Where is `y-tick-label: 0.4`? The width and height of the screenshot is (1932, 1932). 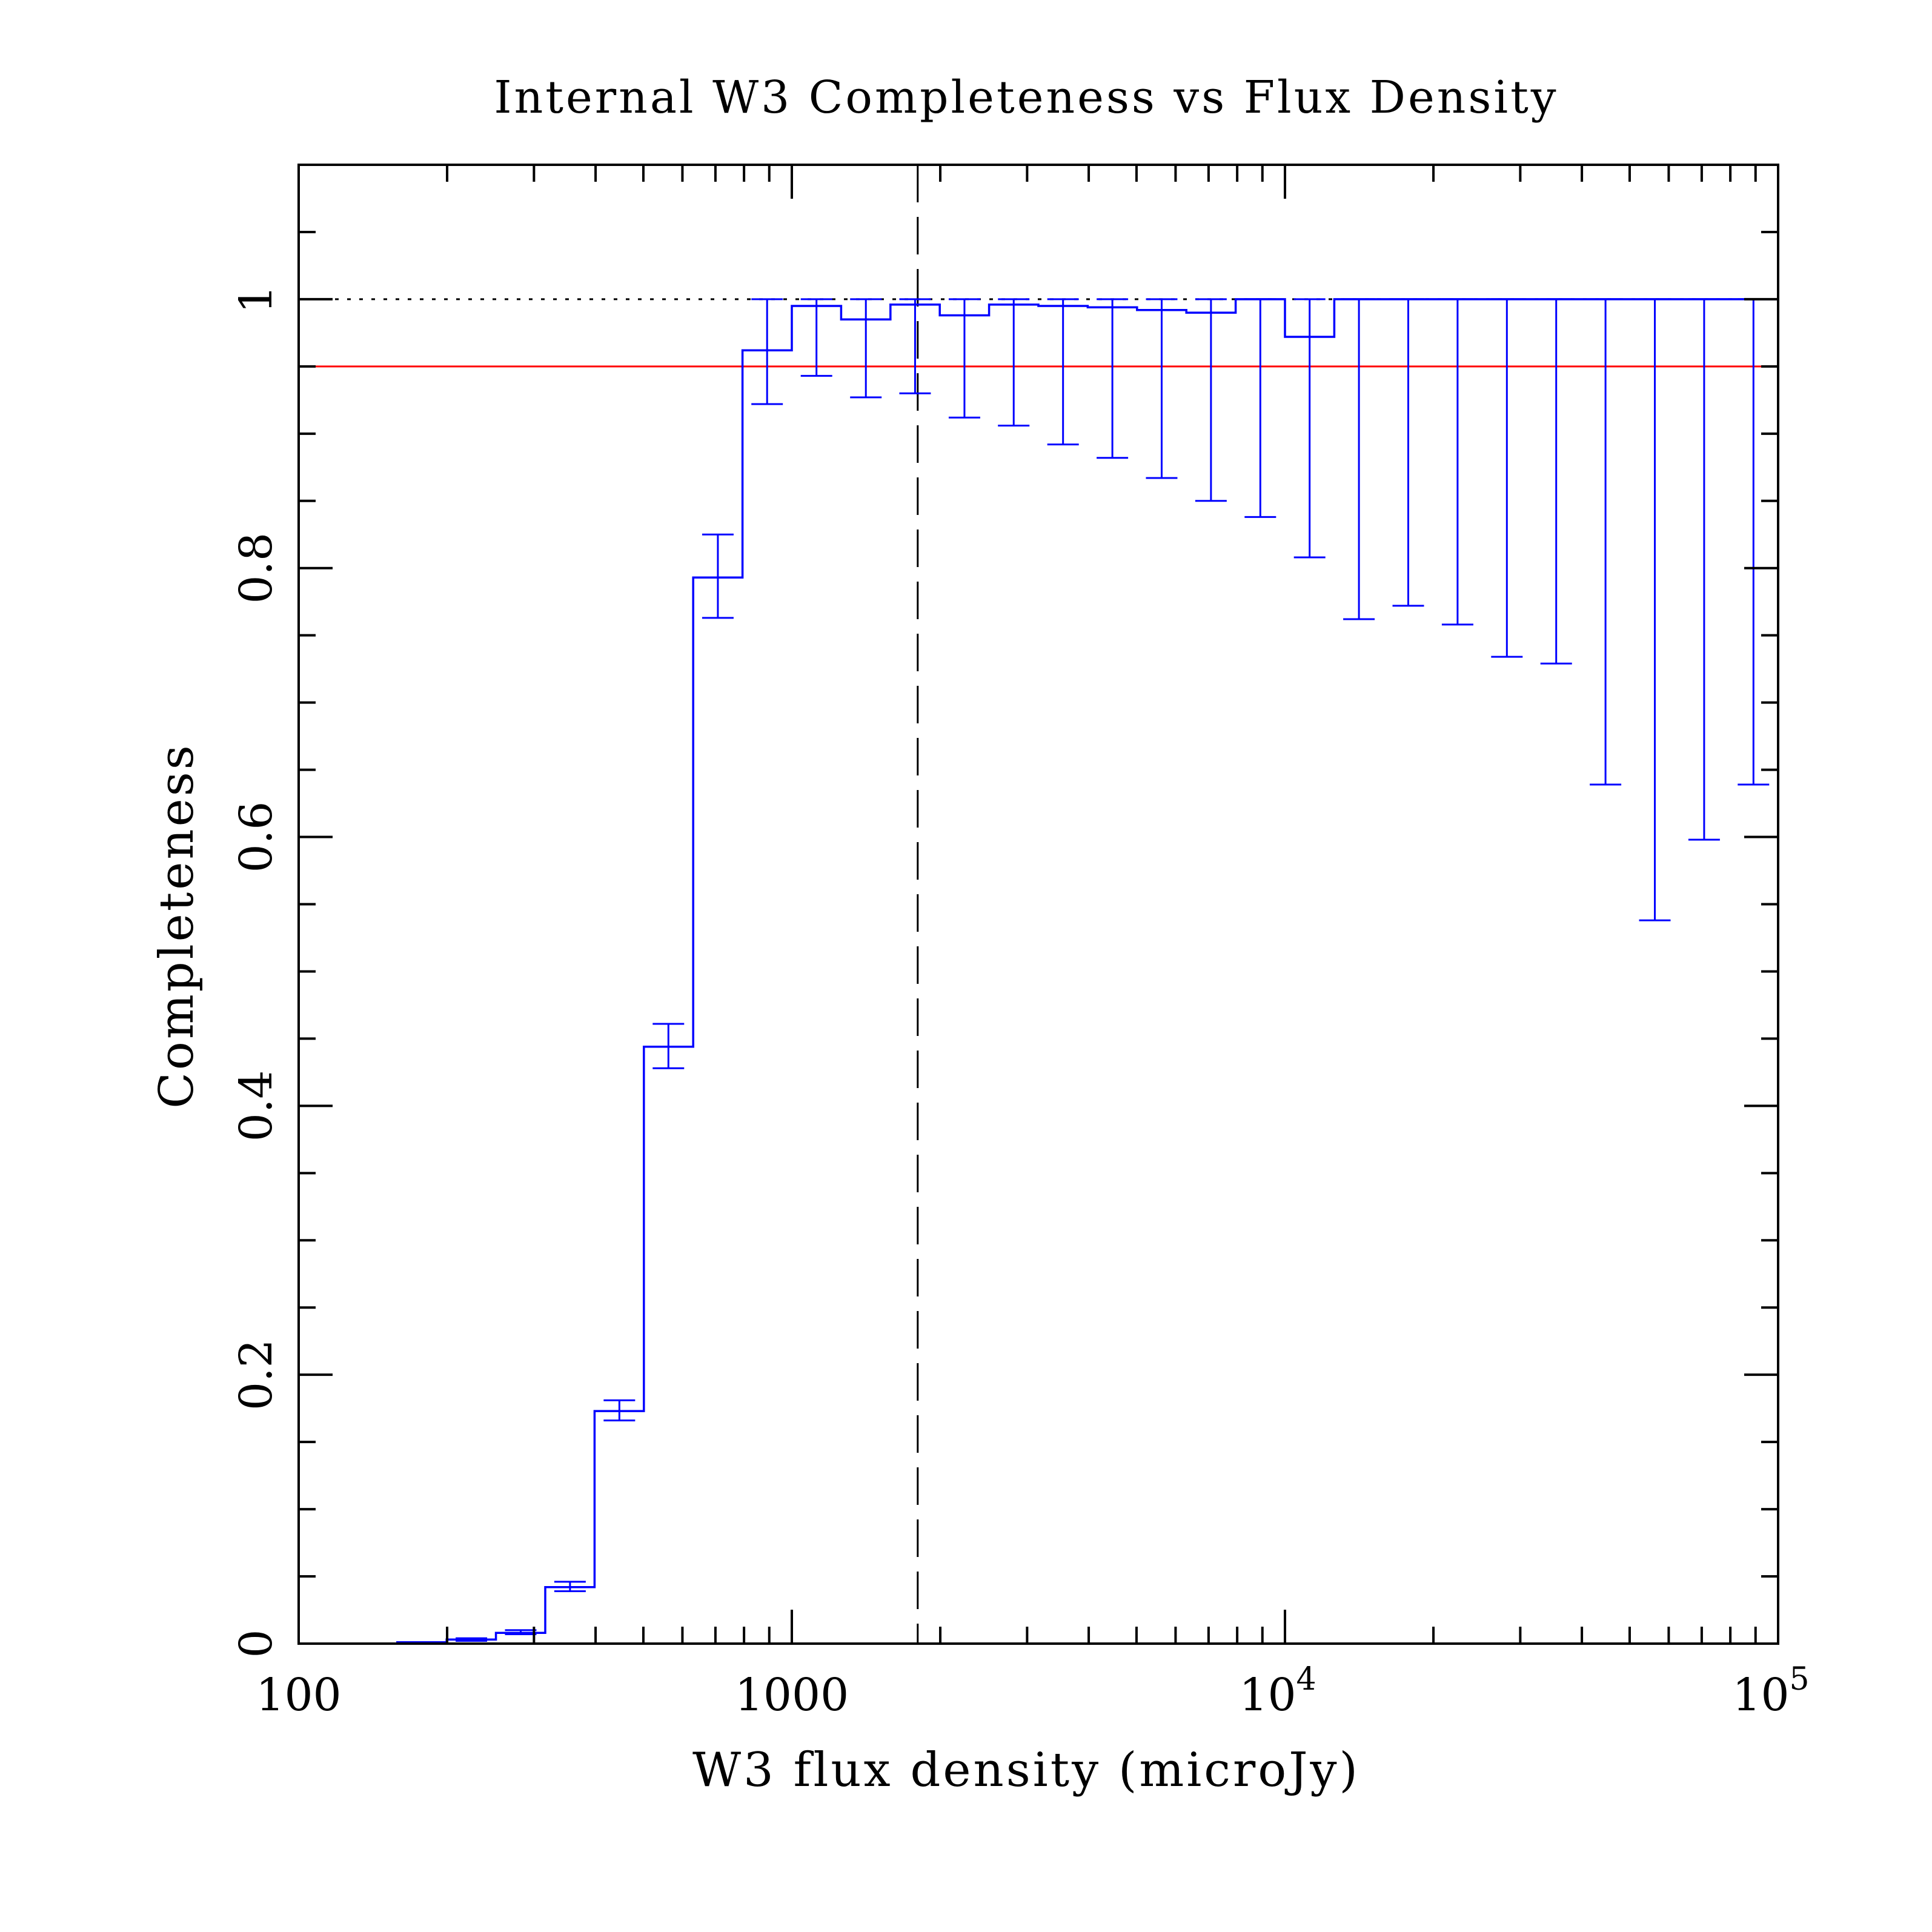
y-tick-label: 0.4 is located at coordinates (256, 1106).